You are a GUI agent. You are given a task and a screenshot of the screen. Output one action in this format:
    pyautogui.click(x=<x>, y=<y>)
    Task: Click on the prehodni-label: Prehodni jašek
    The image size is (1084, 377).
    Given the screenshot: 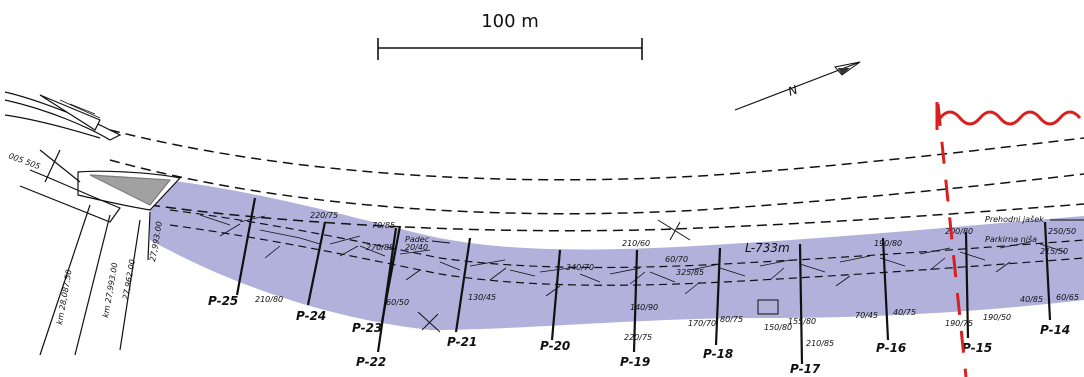 What is the action you would take?
    pyautogui.click(x=1014, y=219)
    